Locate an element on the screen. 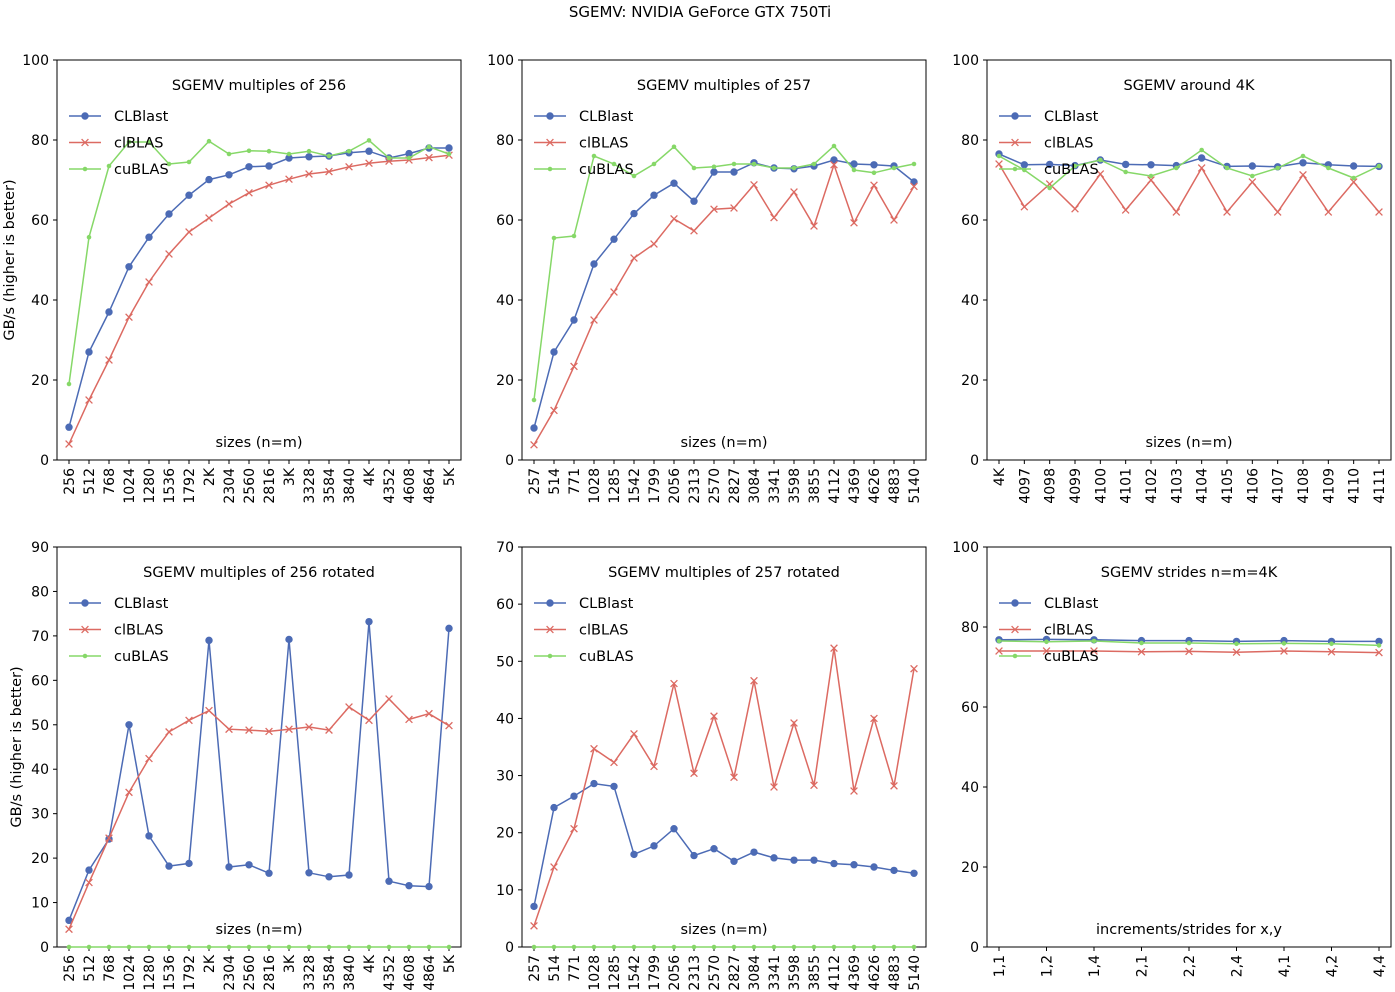 This screenshot has width=1395, height=992. x-tick-label: 4104 is located at coordinates (1203, 486).